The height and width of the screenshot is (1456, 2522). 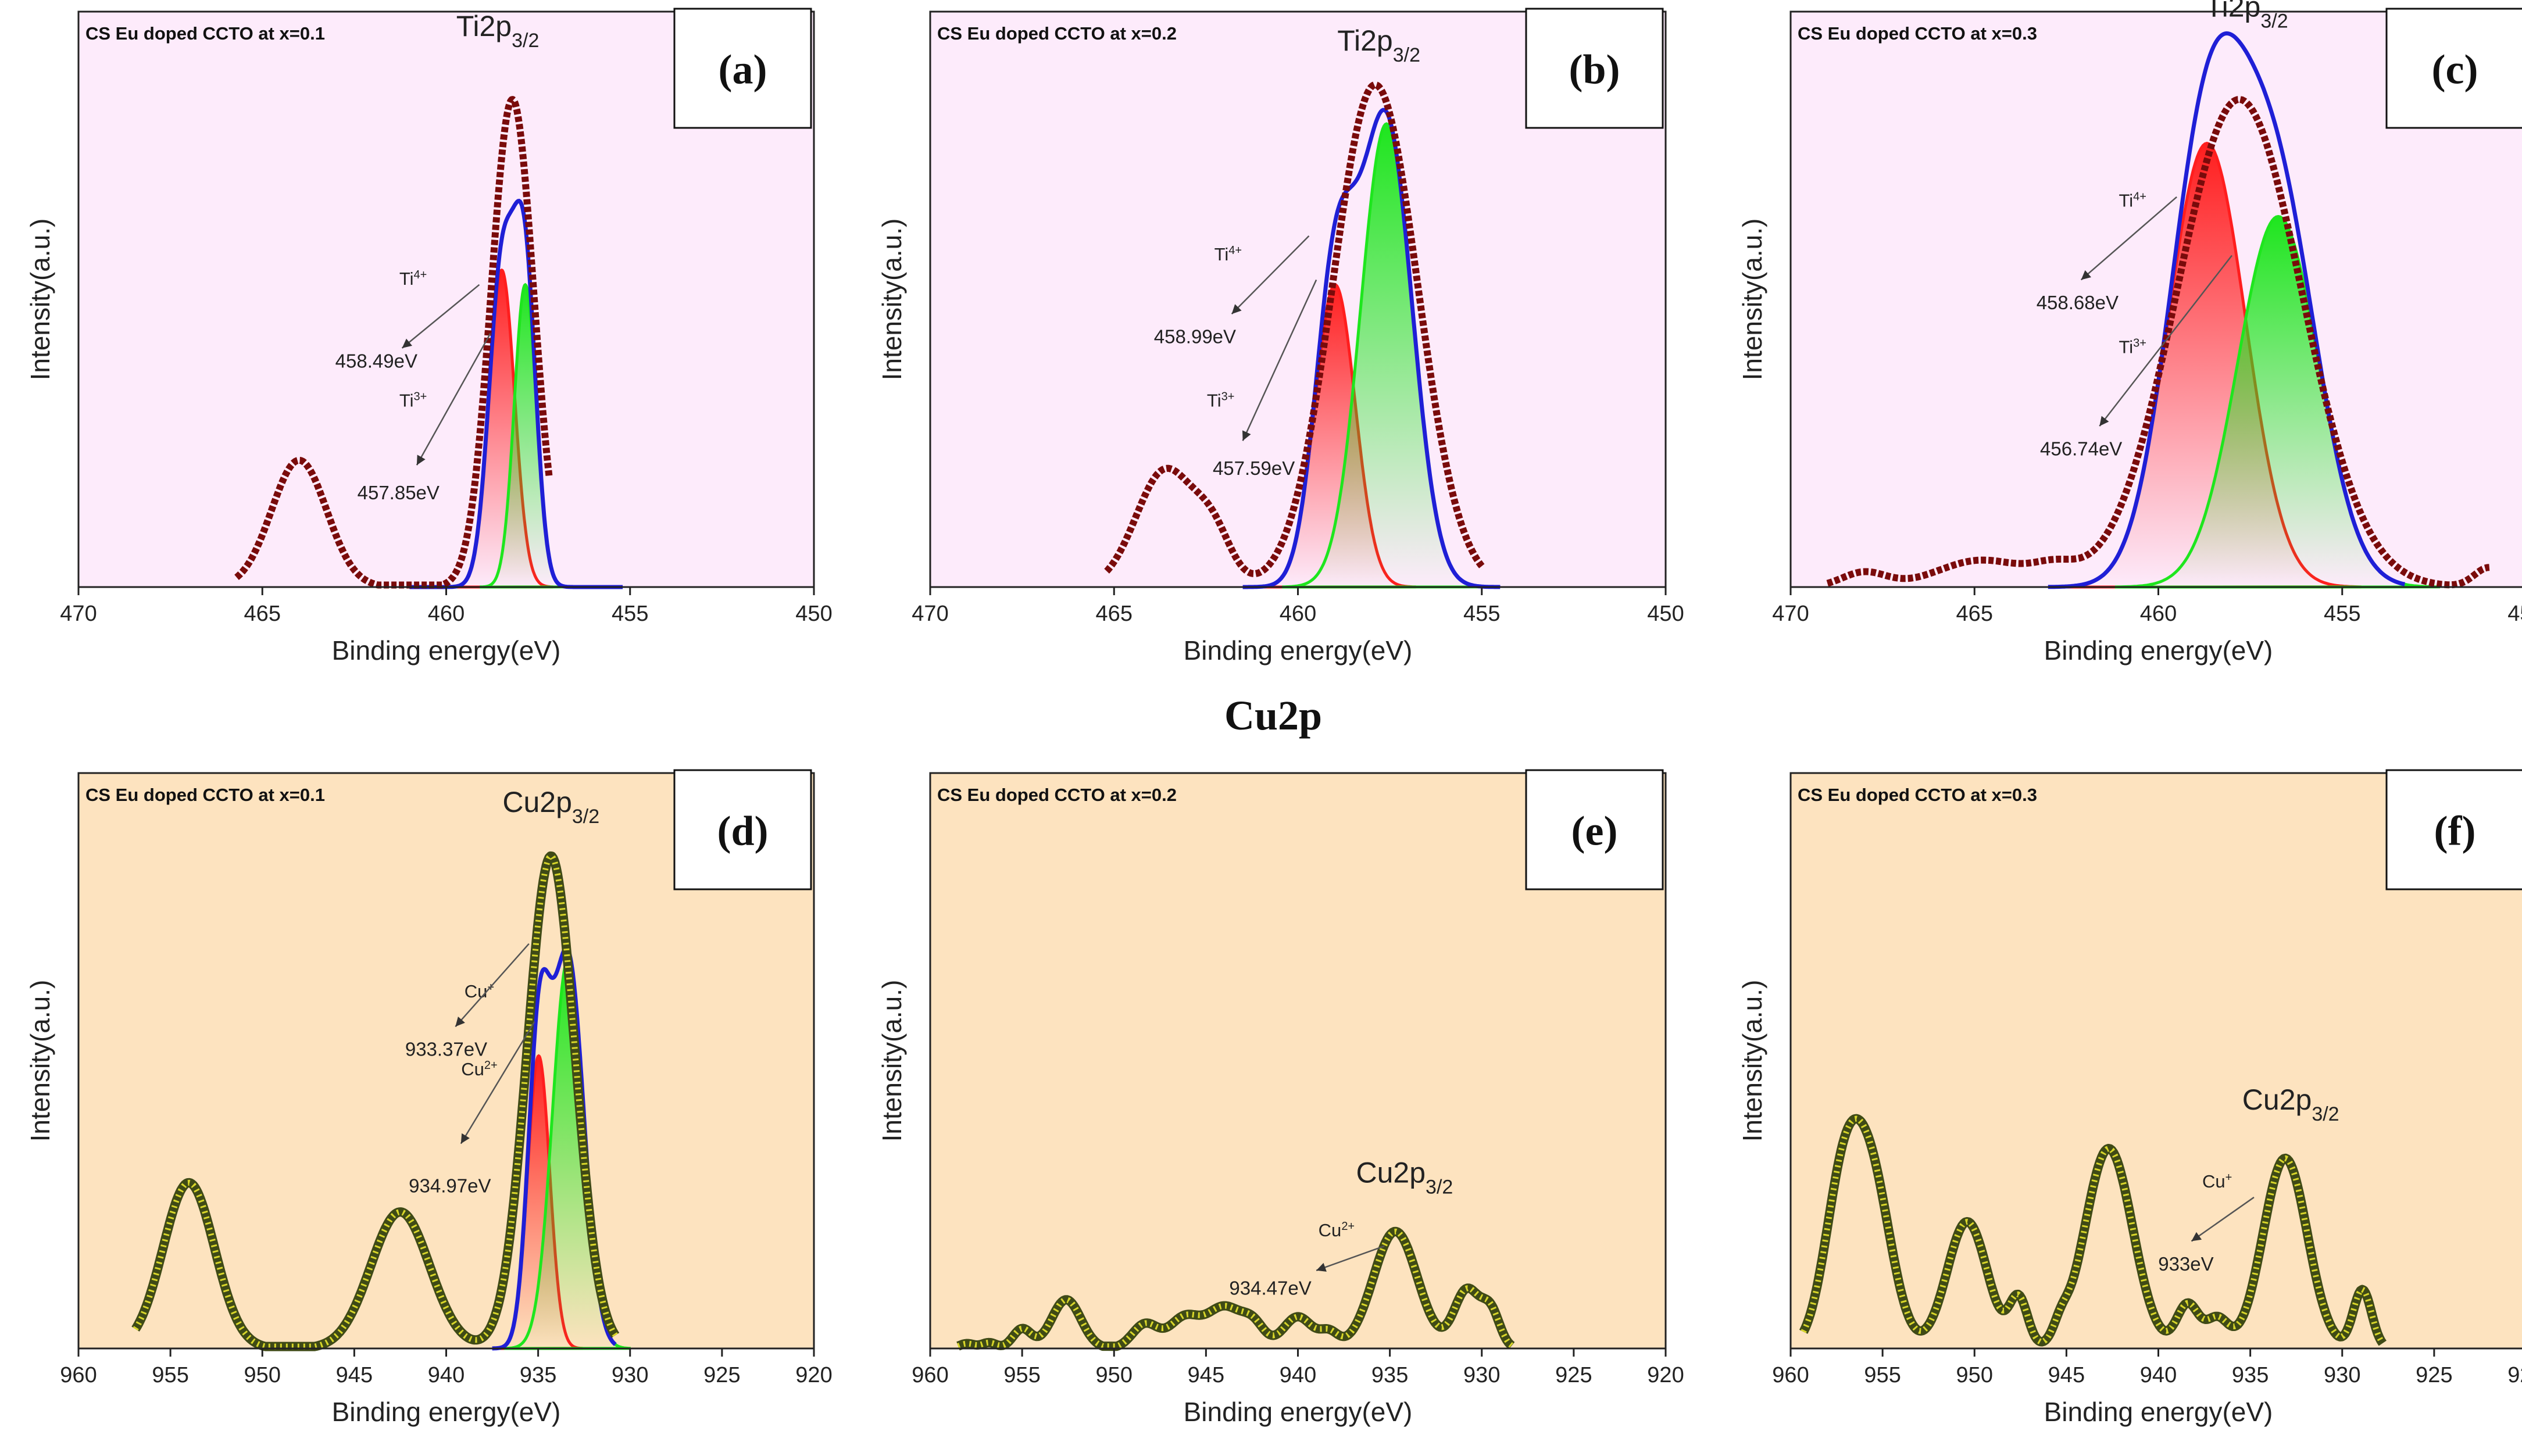 I want to click on binding-energy-value: 458.99eV, so click(x=1195, y=337).